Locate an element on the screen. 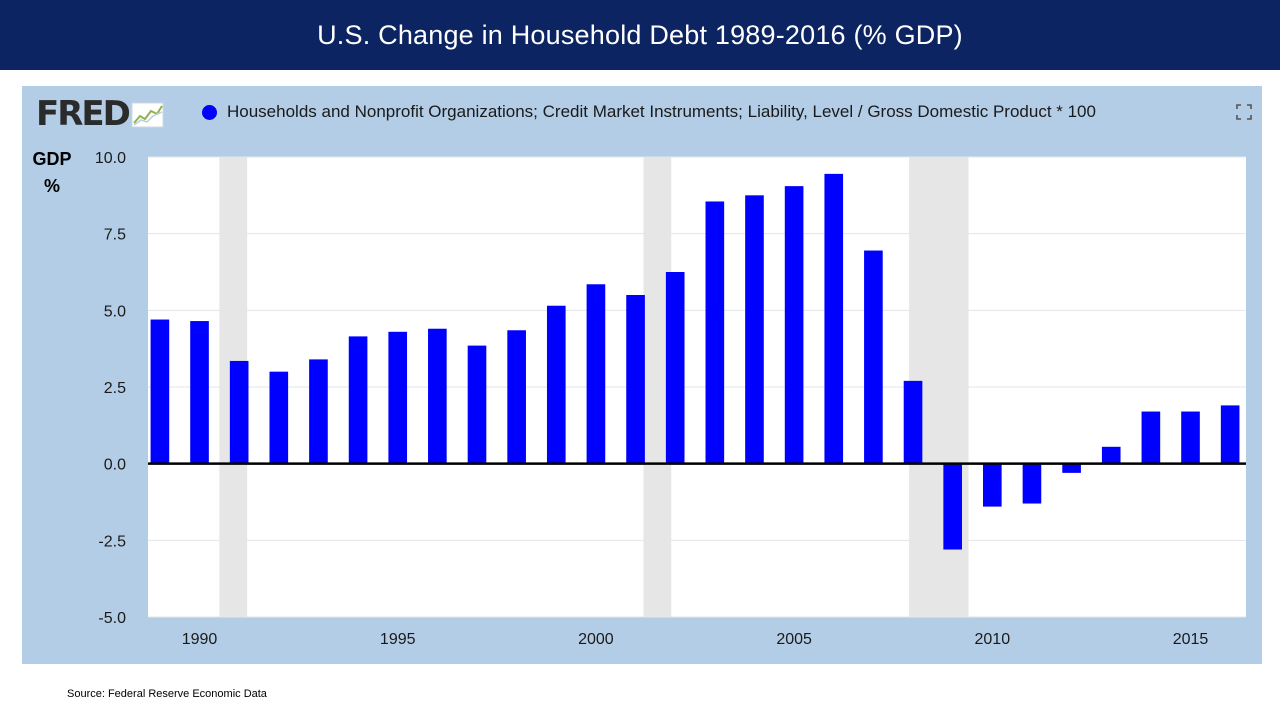 This screenshot has height=720, width=1280. expand-icon is located at coordinates (1244, 112).